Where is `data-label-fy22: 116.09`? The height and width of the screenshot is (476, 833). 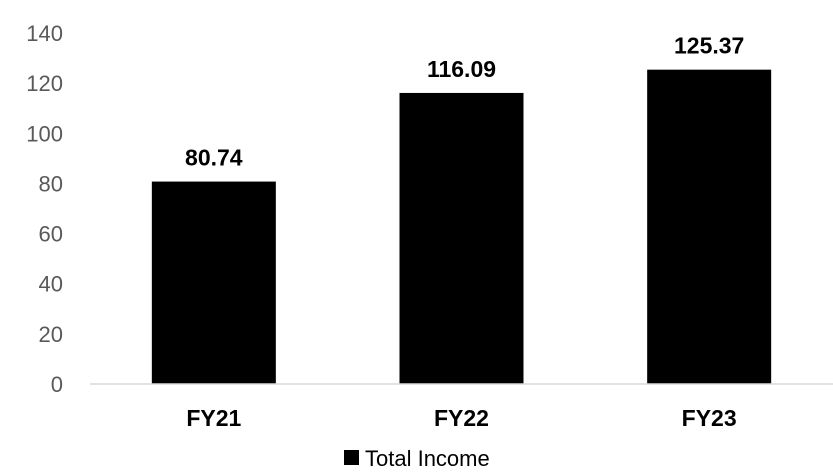
data-label-fy22: 116.09 is located at coordinates (461, 69).